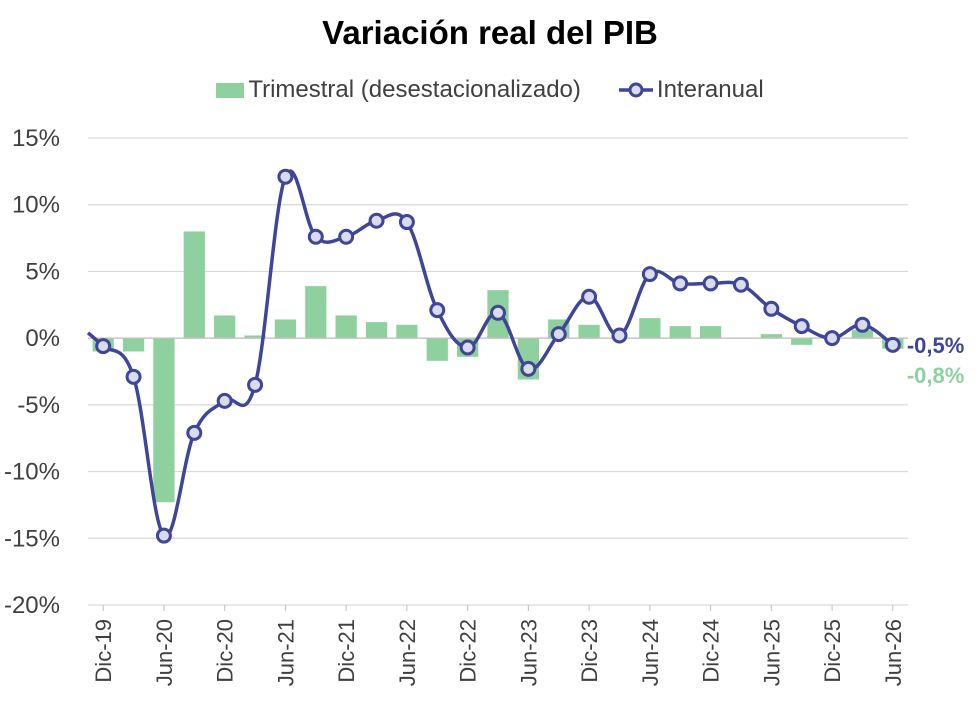  I want to click on x-tick-label: Dic-21, so click(346, 651).